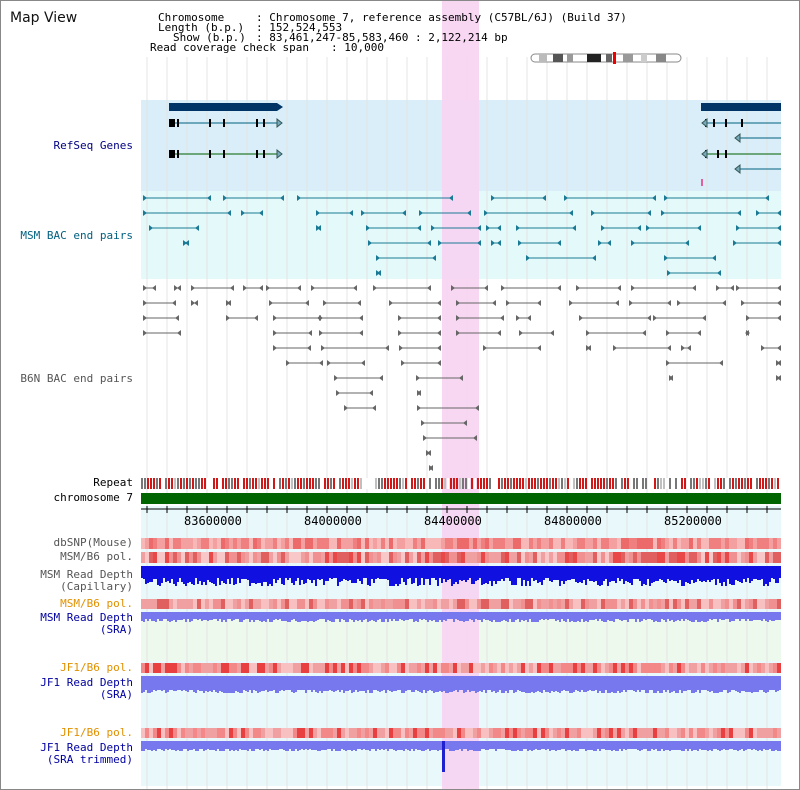 This screenshot has height=790, width=800. I want to click on track-label-jf1-pol-1: JF1/B6 pol., so click(96, 667).